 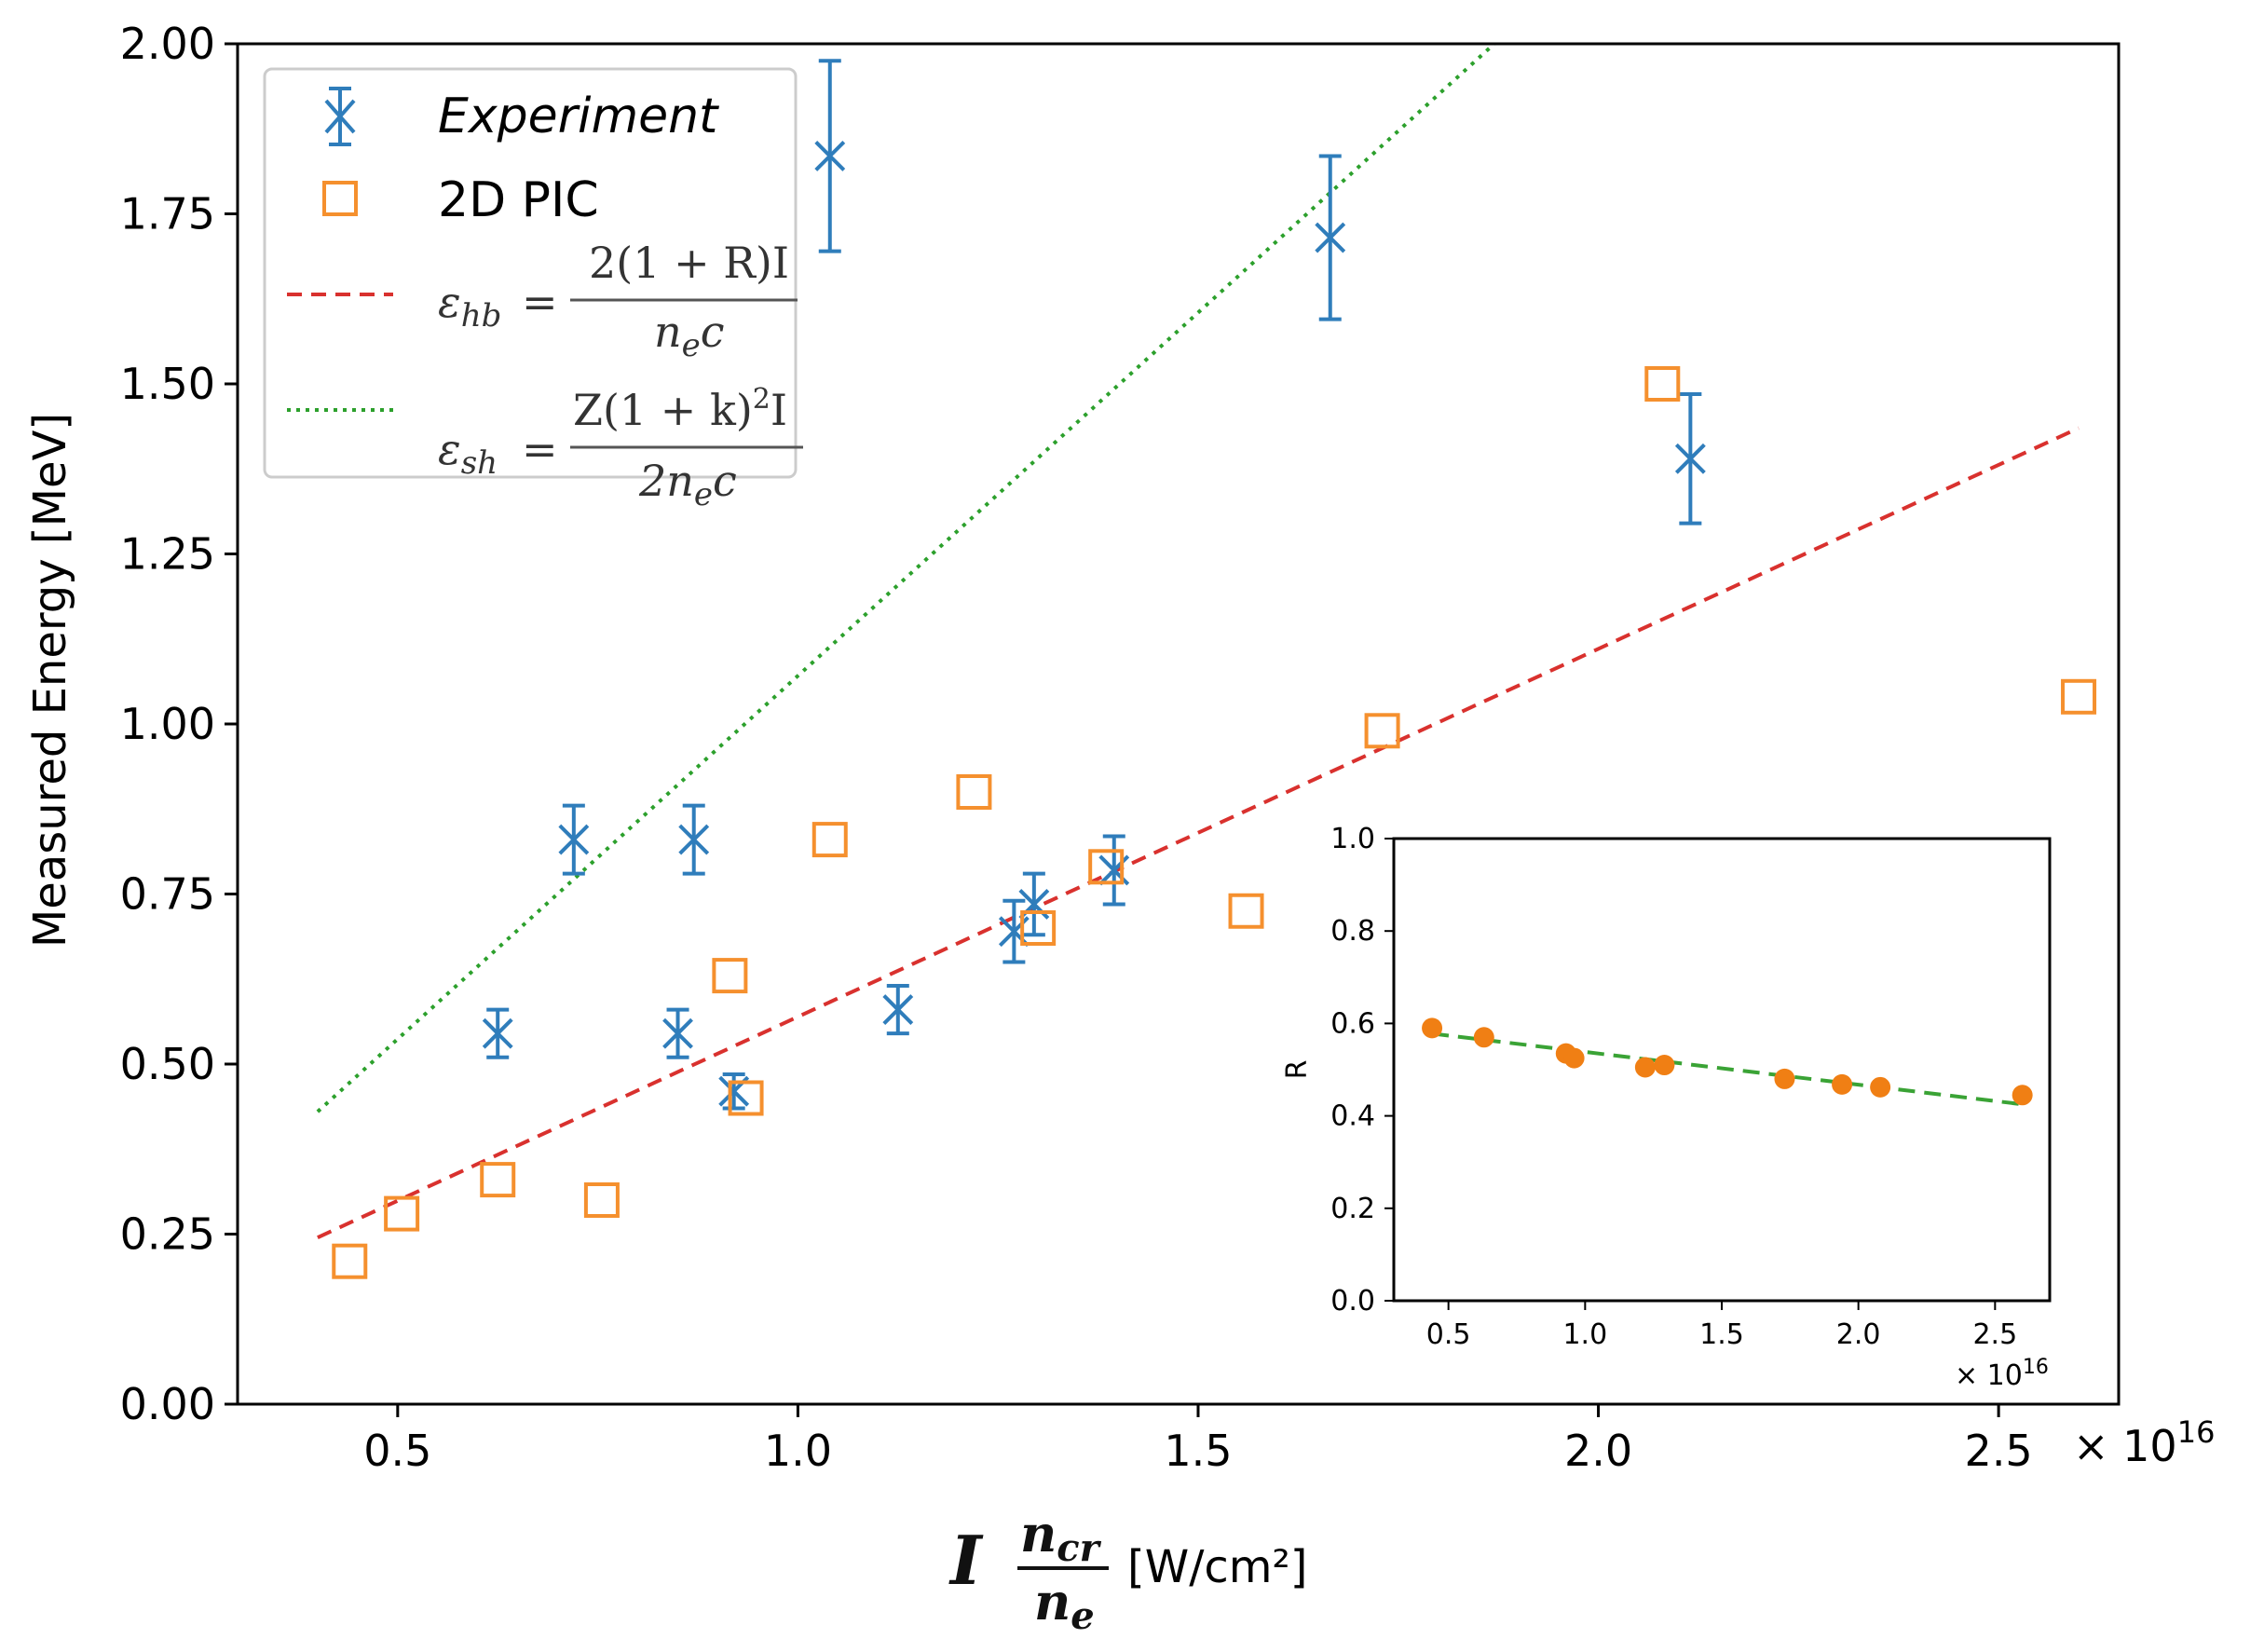 What do you see at coordinates (1721, 1334) in the screenshot?
I see `inset-x-tick-label: 1.5` at bounding box center [1721, 1334].